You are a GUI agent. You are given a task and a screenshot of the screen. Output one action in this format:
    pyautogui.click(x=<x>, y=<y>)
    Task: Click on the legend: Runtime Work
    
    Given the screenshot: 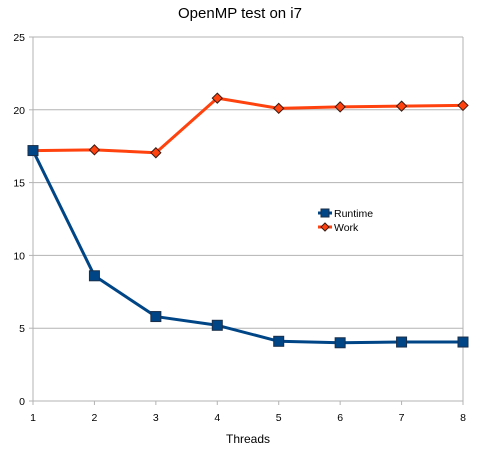 What is the action you would take?
    pyautogui.click(x=345, y=221)
    